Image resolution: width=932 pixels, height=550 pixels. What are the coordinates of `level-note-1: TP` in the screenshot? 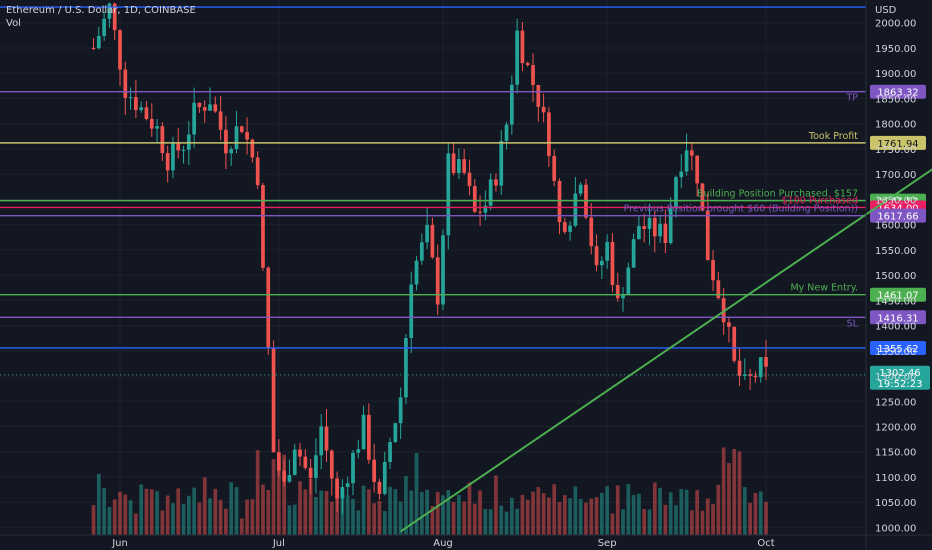 It's located at (851, 98).